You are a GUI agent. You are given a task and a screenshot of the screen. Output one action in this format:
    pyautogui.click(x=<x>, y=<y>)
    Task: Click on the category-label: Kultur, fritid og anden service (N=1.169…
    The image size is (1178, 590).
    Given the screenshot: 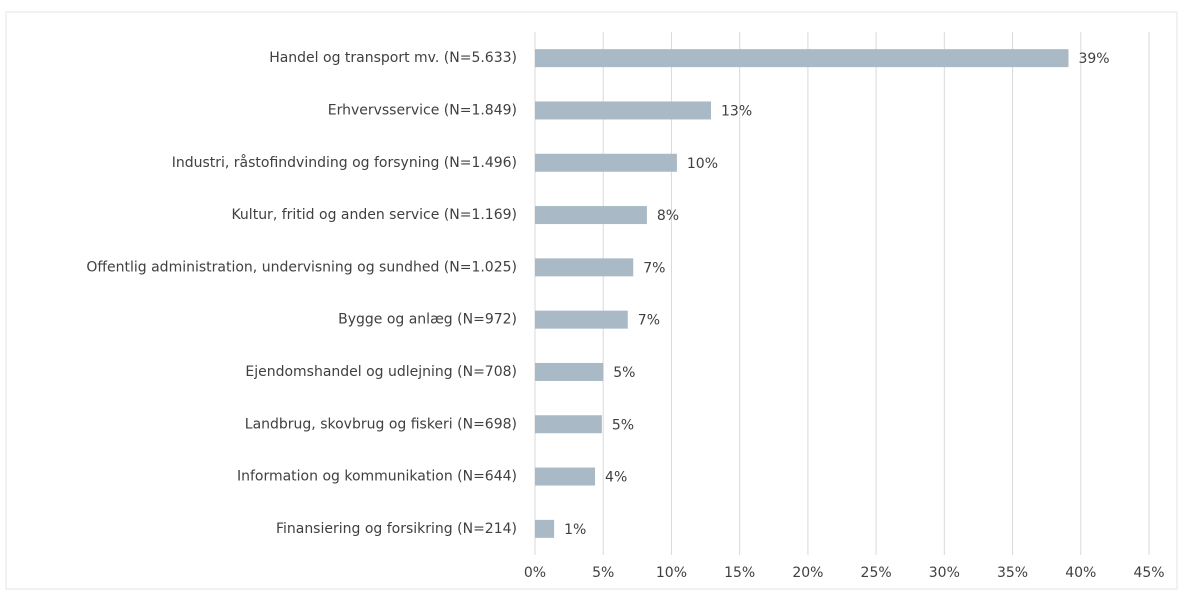 What is the action you would take?
    pyautogui.click(x=374, y=215)
    